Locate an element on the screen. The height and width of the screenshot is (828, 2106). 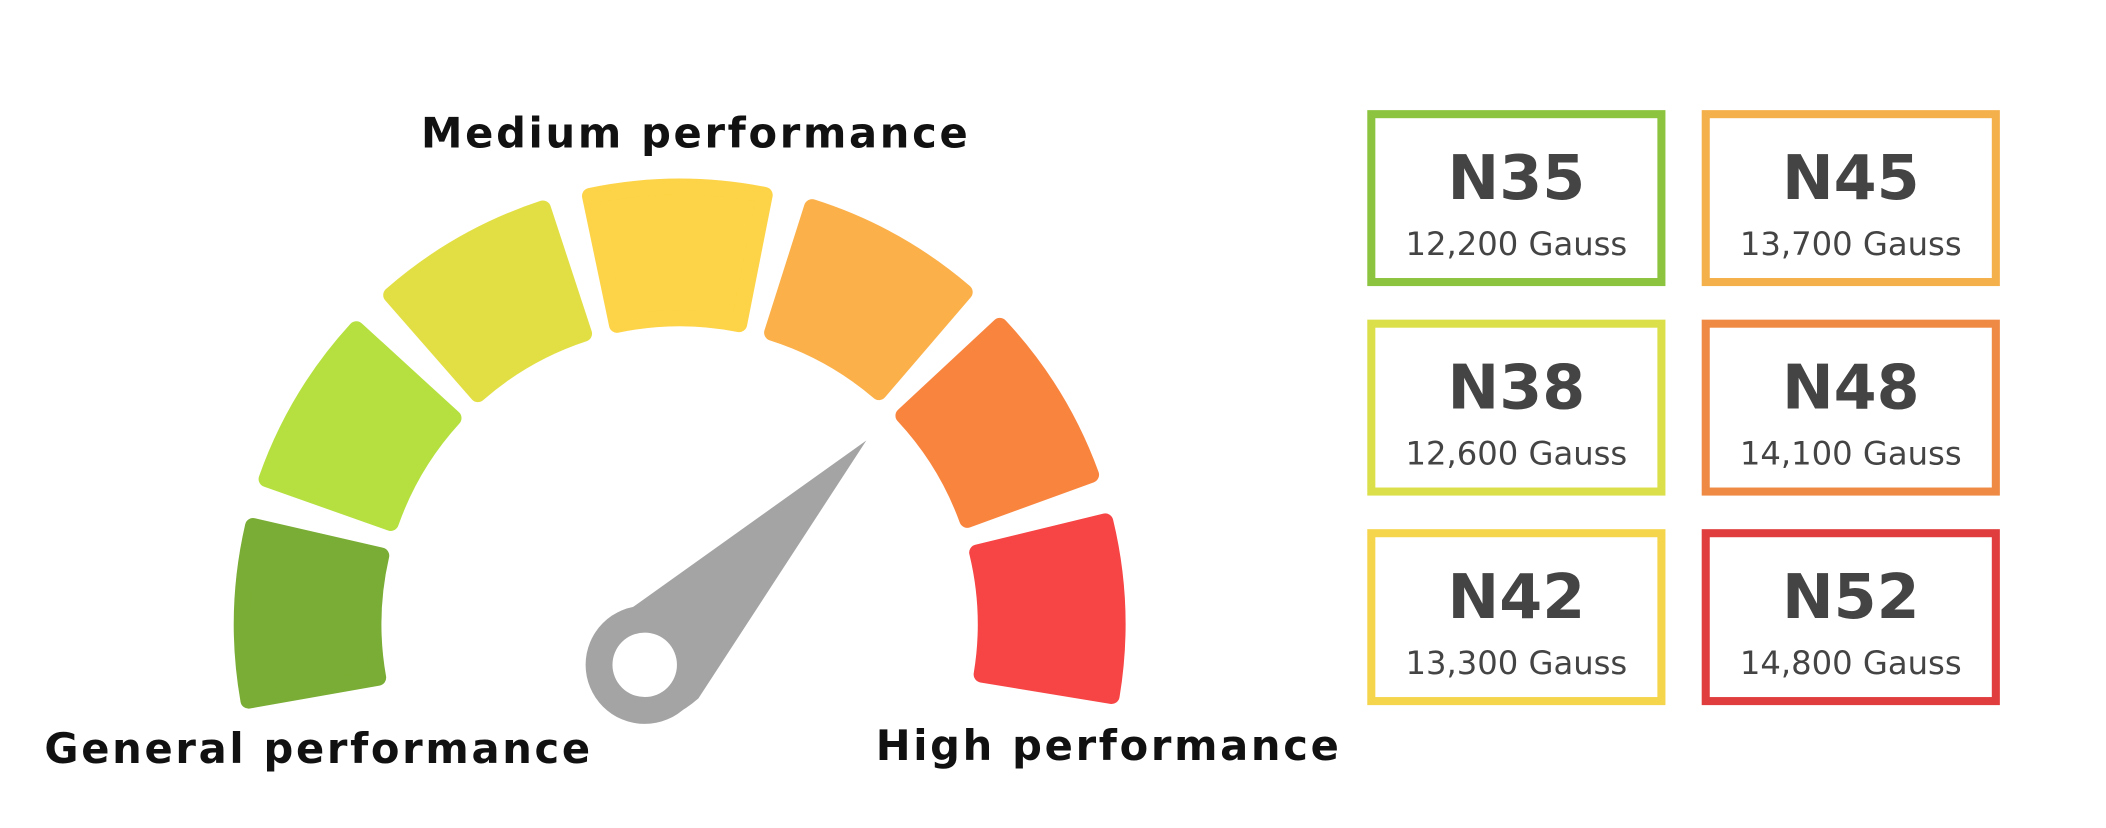
grade-gauss: 12,200 Gauss is located at coordinates (1517, 244).